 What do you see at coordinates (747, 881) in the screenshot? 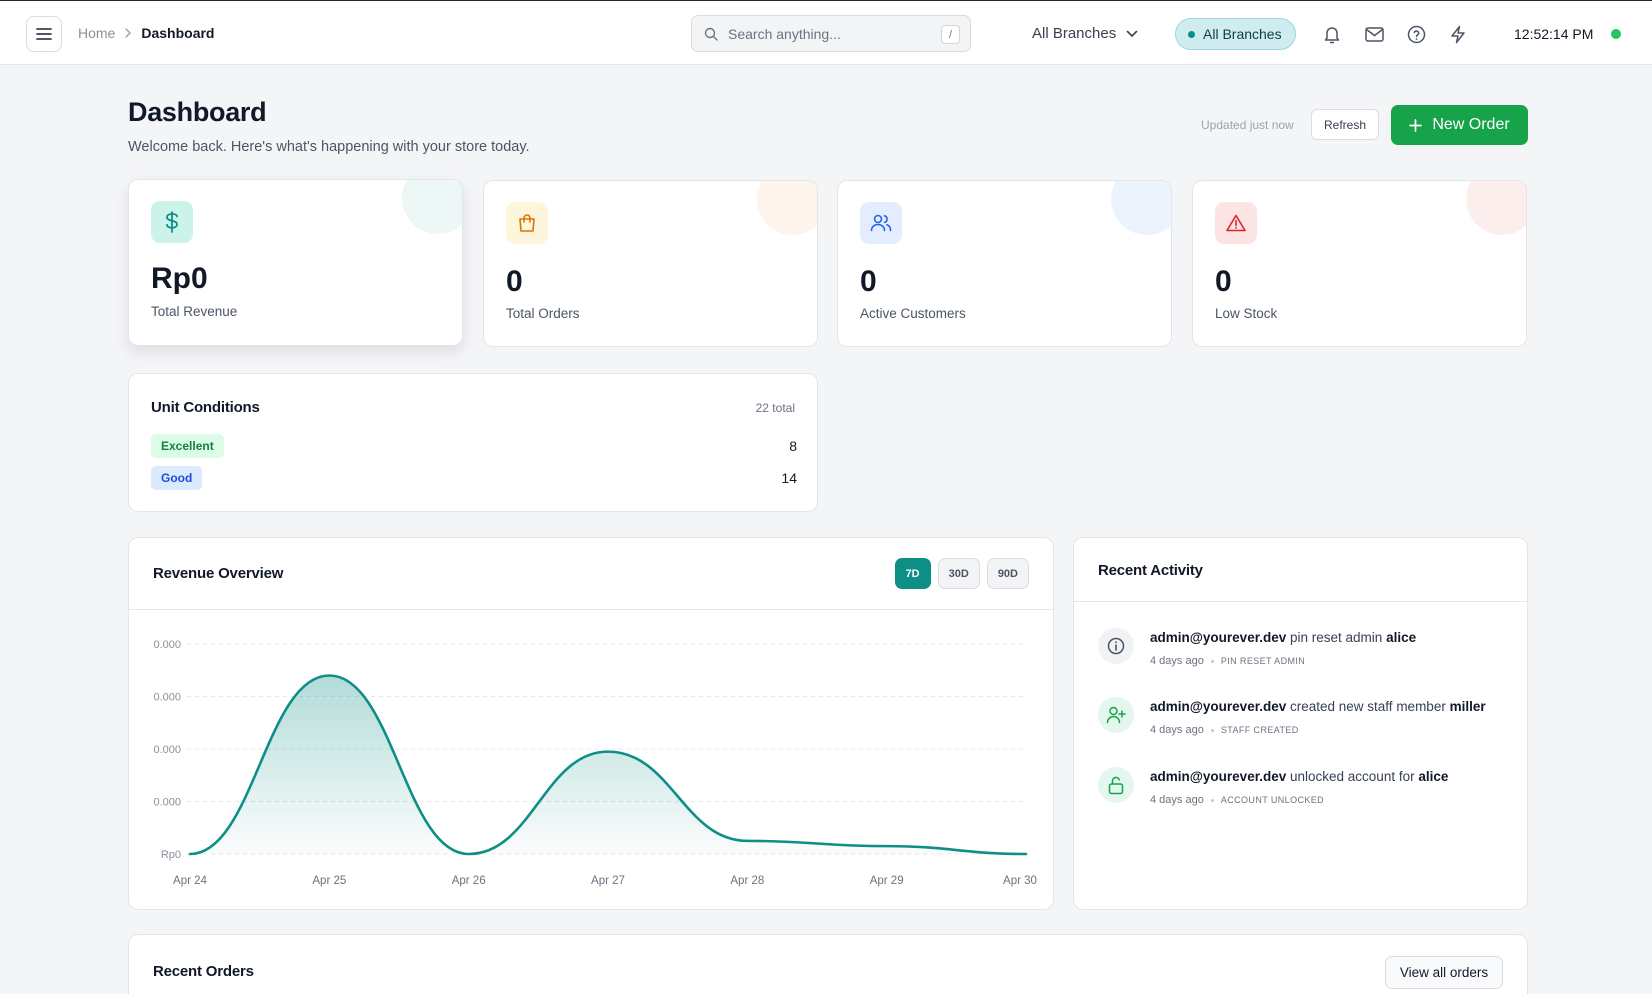
I see `chart-x-tick: Apr 28` at bounding box center [747, 881].